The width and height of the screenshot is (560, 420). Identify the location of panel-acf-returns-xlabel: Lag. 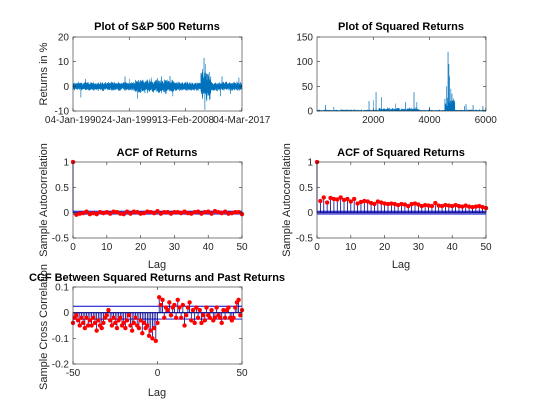
(157, 265).